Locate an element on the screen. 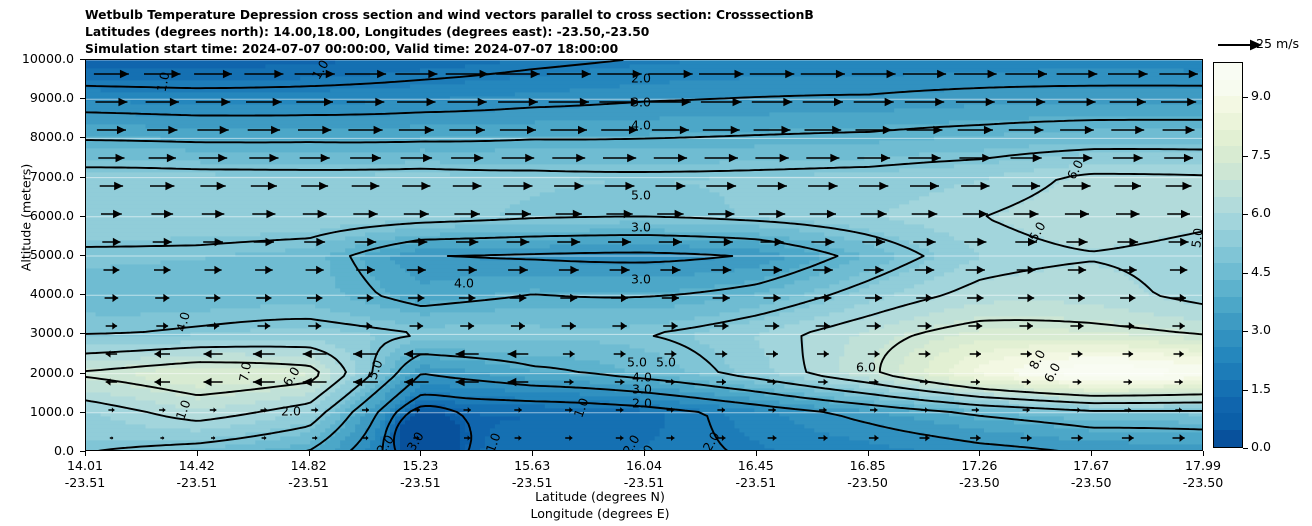  colorbar-tick-label: 9.0 is located at coordinates (1261, 96).